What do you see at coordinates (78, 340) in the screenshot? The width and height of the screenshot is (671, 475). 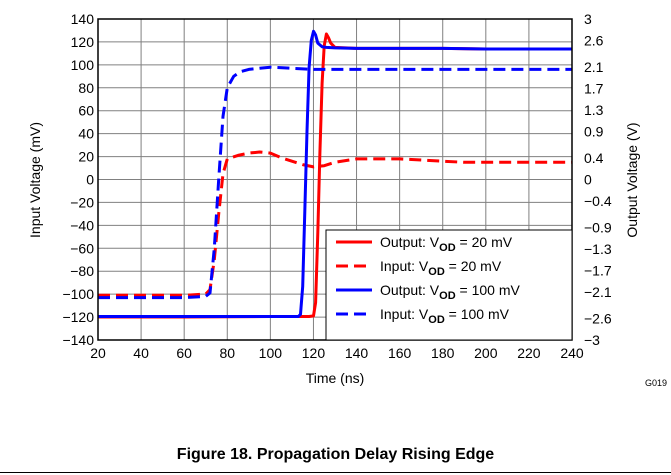 I see `y-tick-label: −140` at bounding box center [78, 340].